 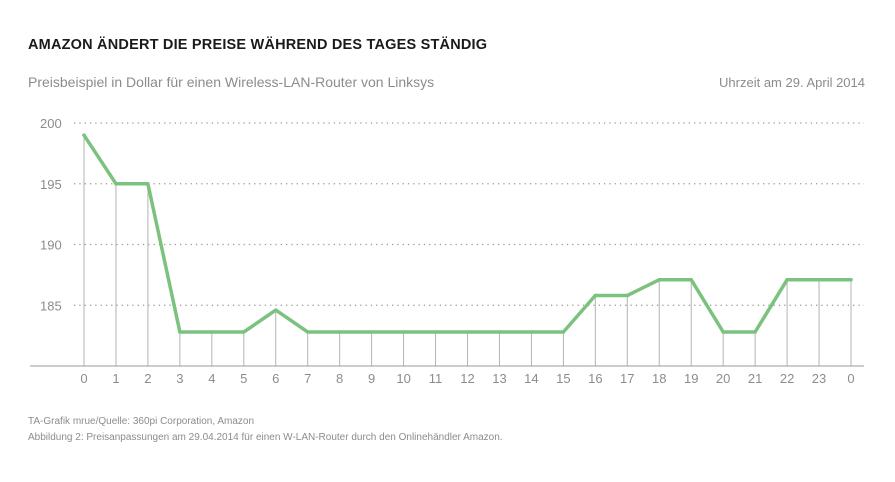 I want to click on x-tick-label: 9, so click(x=371, y=378).